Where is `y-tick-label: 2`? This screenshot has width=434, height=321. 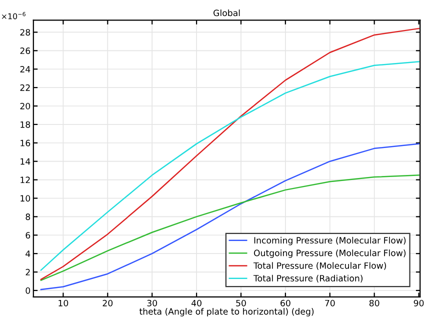
y-tick-label: 2 is located at coordinates (28, 272).